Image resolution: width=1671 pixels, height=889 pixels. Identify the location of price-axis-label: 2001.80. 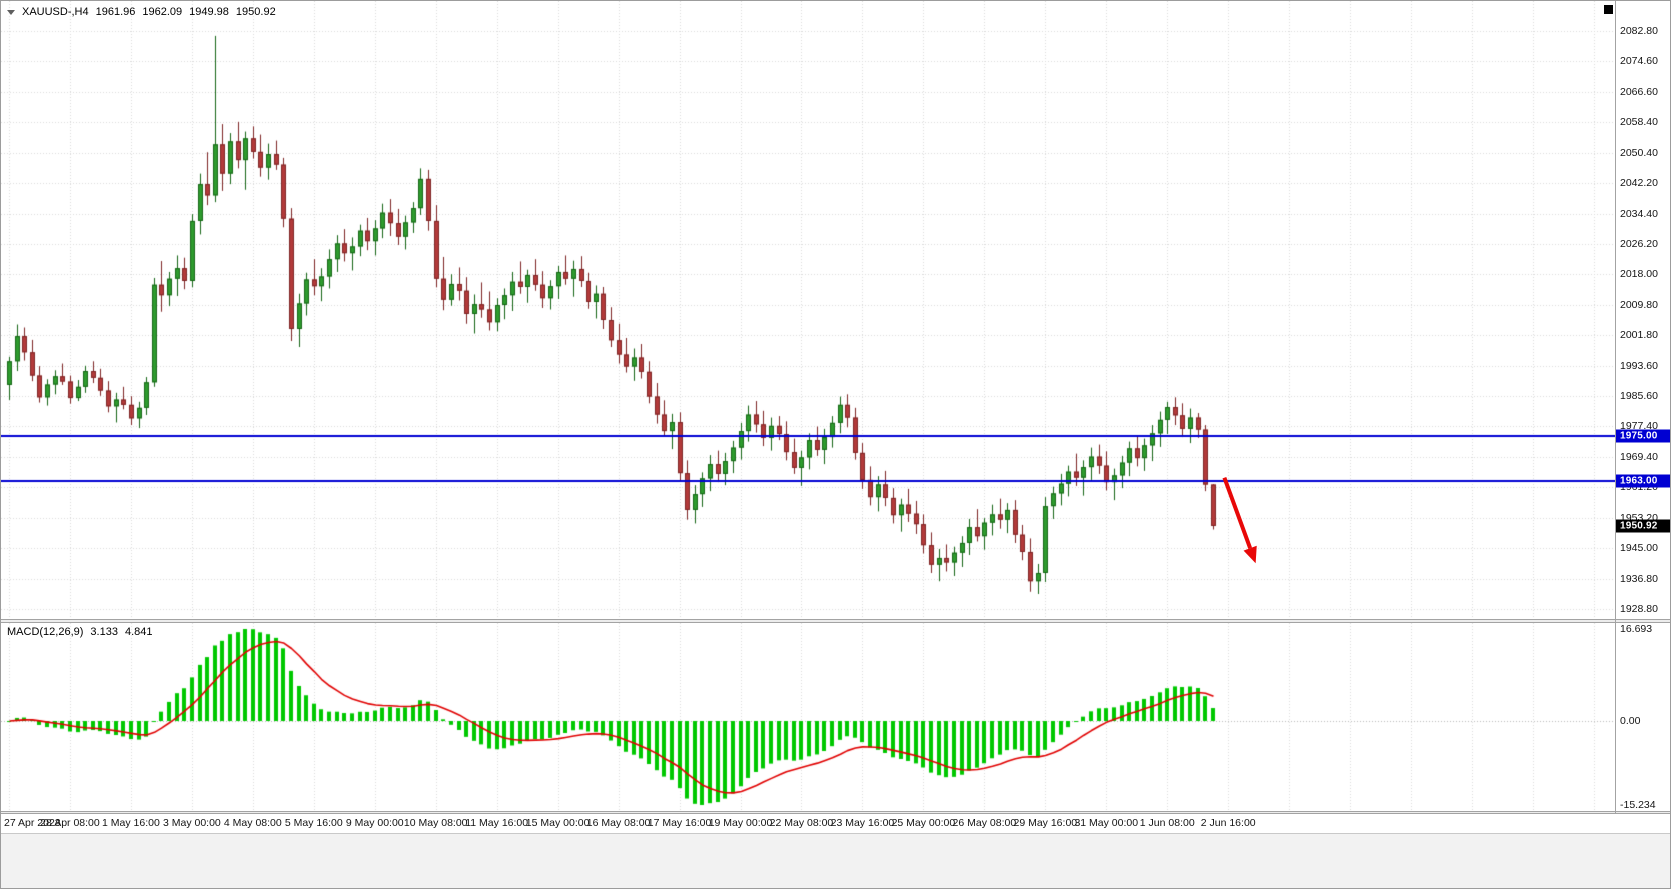
(1639, 335).